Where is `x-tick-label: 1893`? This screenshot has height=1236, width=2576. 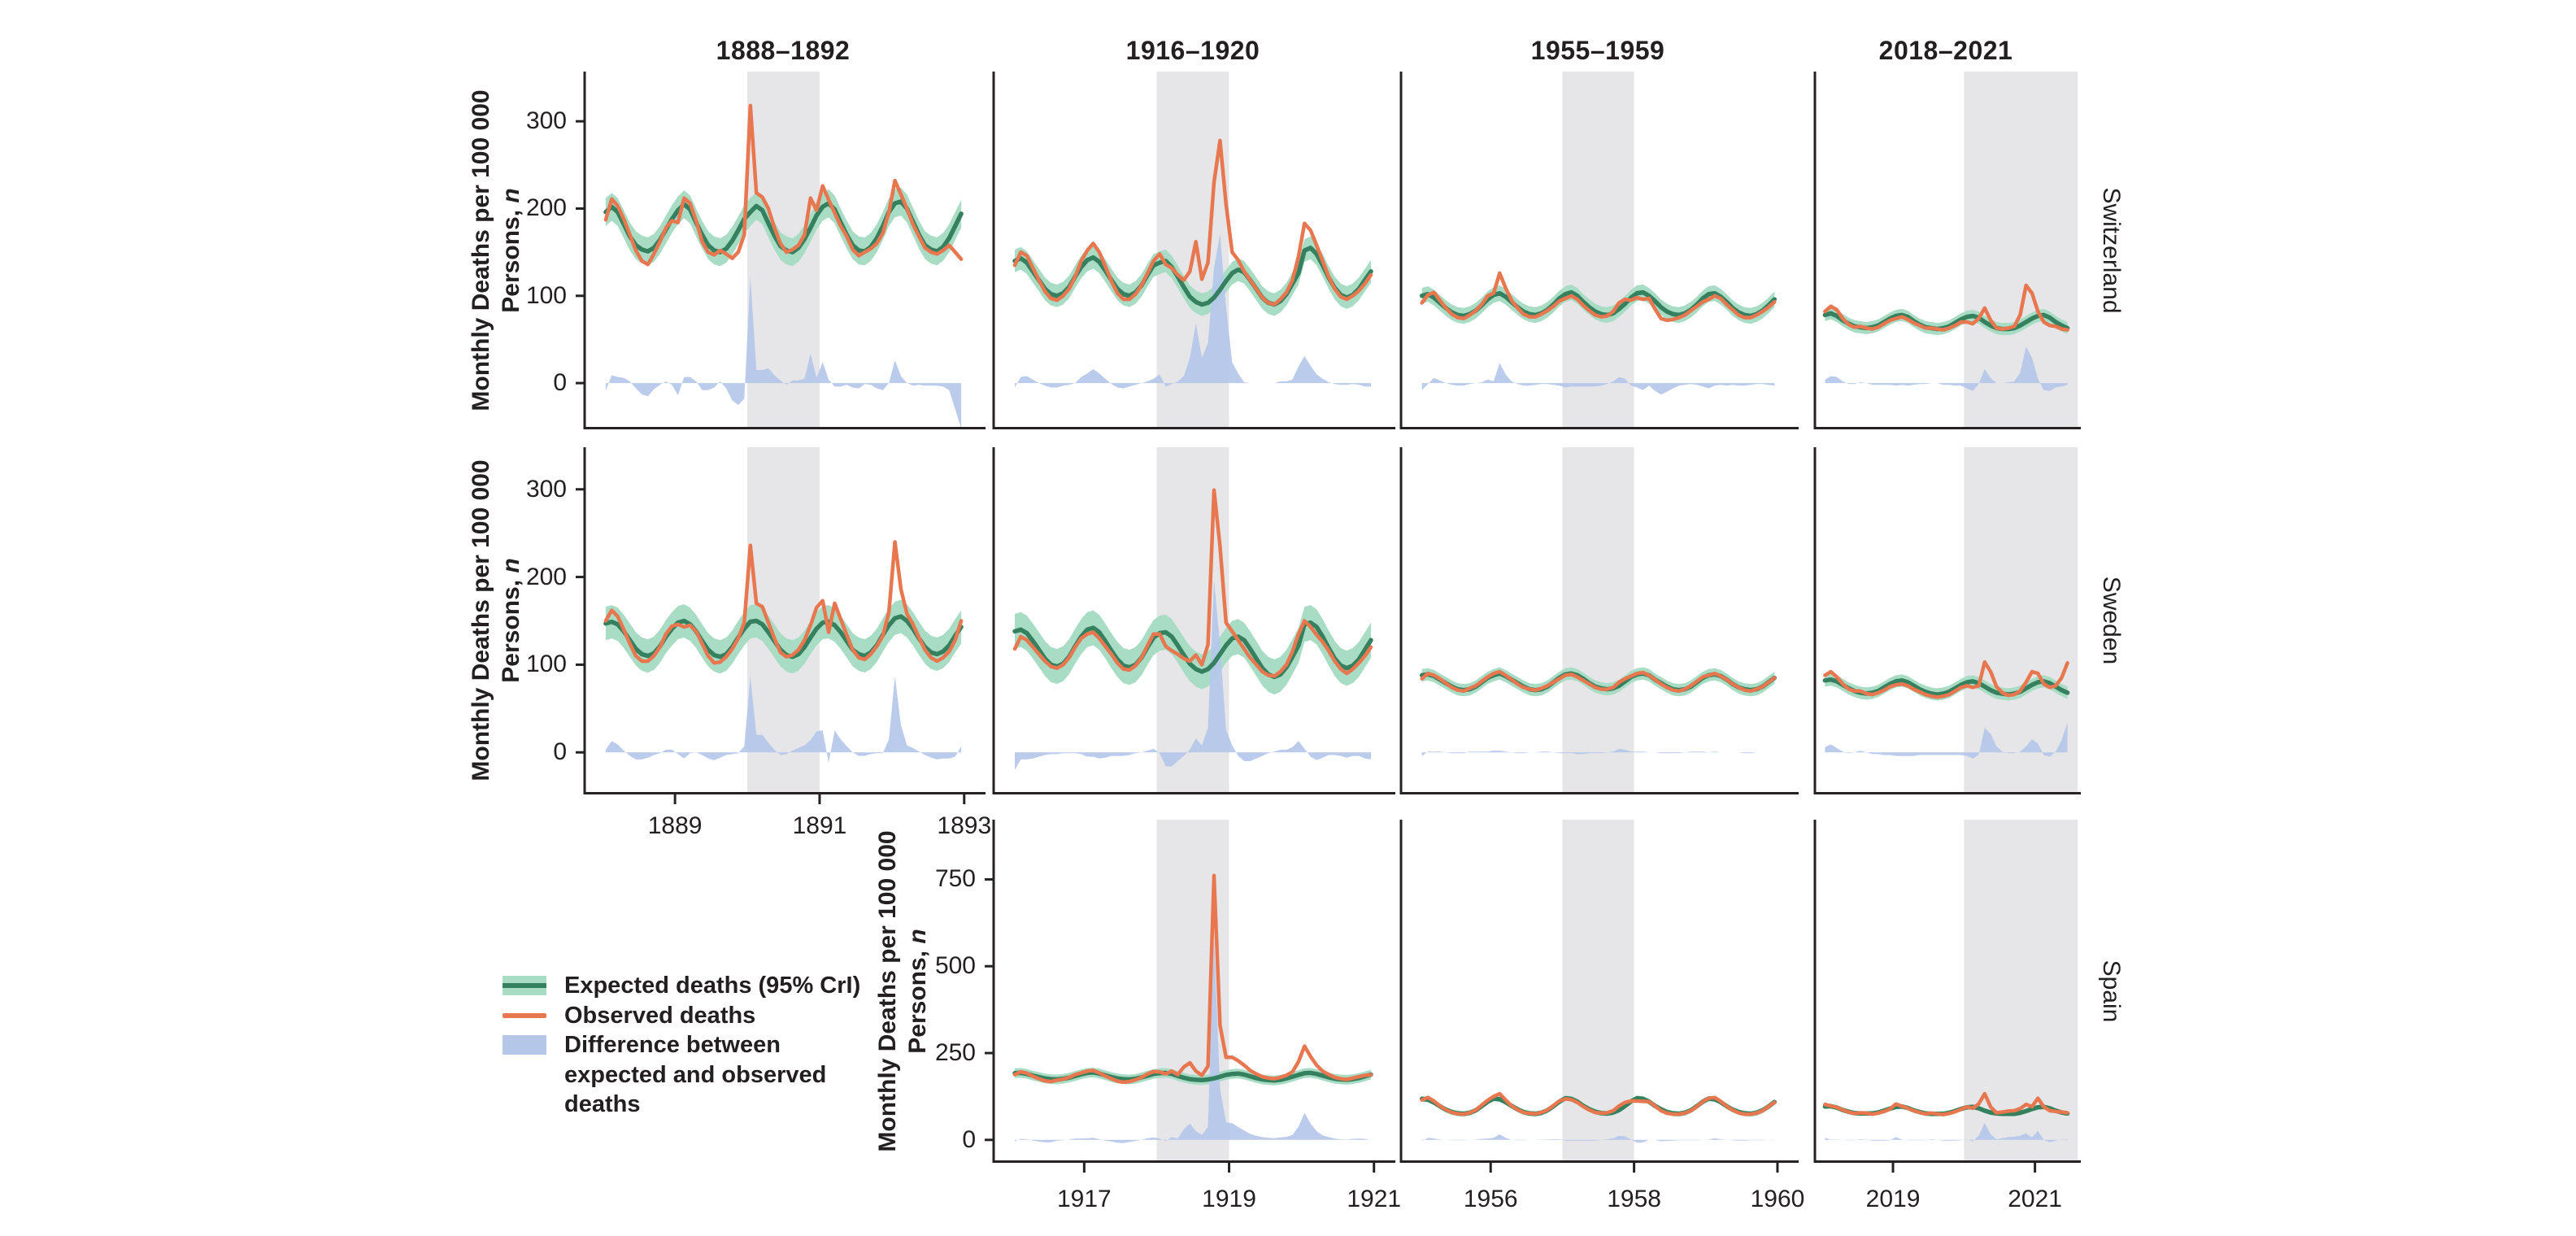
x-tick-label: 1893 is located at coordinates (965, 825).